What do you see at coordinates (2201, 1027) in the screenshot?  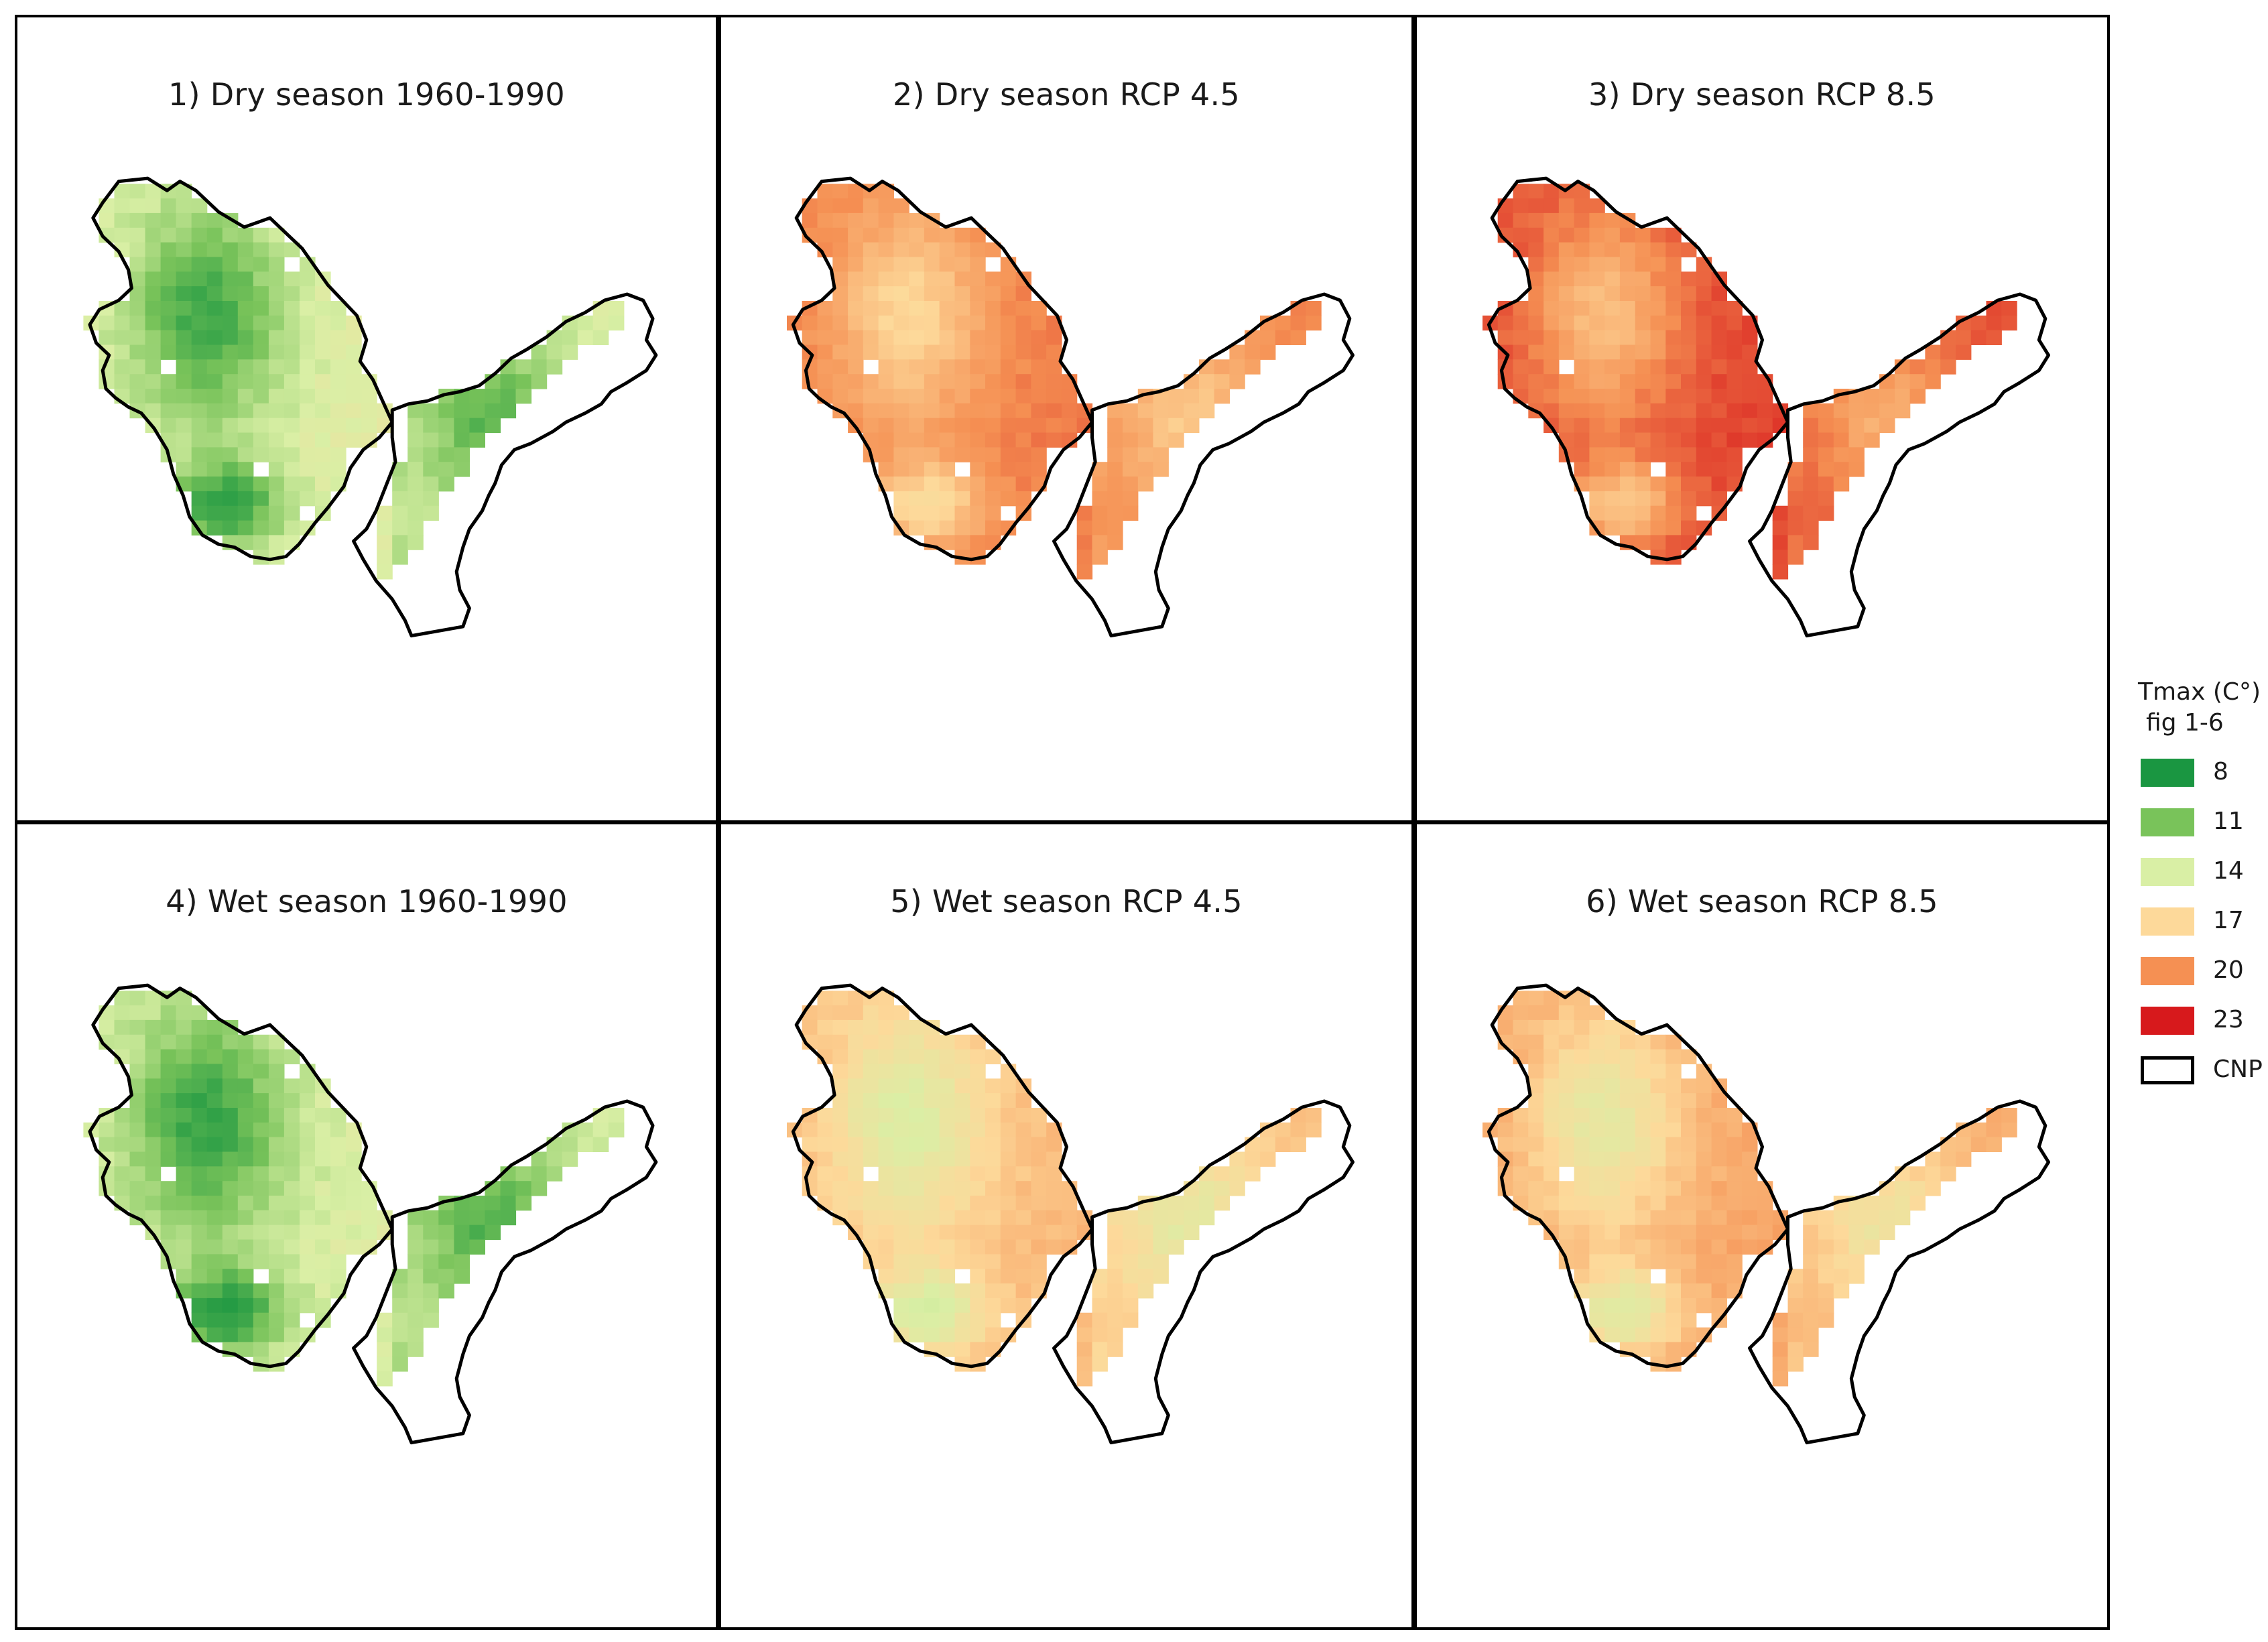 I see `legend-item-23: 23` at bounding box center [2201, 1027].